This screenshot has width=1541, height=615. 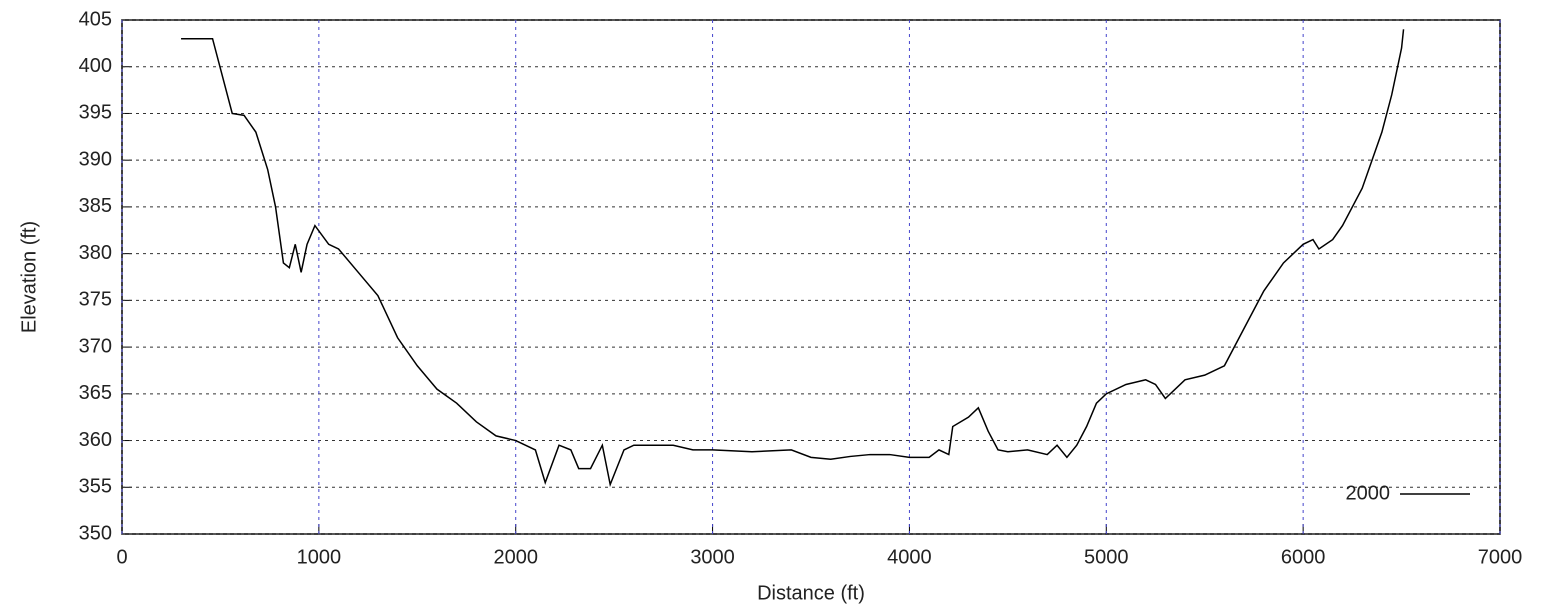 I want to click on x-tick-label: 1000, so click(x=319, y=557).